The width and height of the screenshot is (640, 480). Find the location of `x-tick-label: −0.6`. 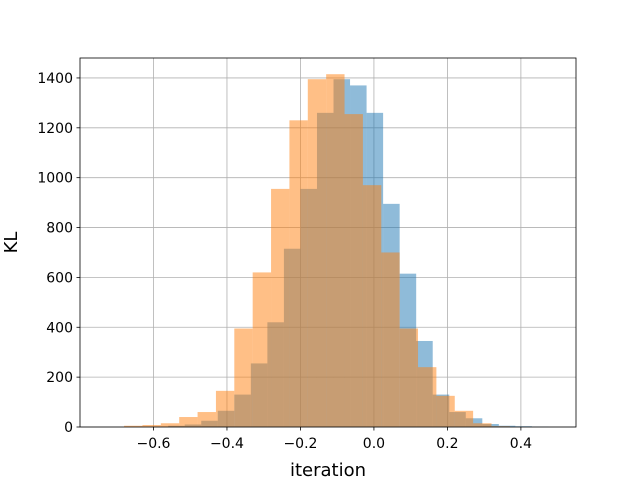

x-tick-label: −0.6 is located at coordinates (153, 444).